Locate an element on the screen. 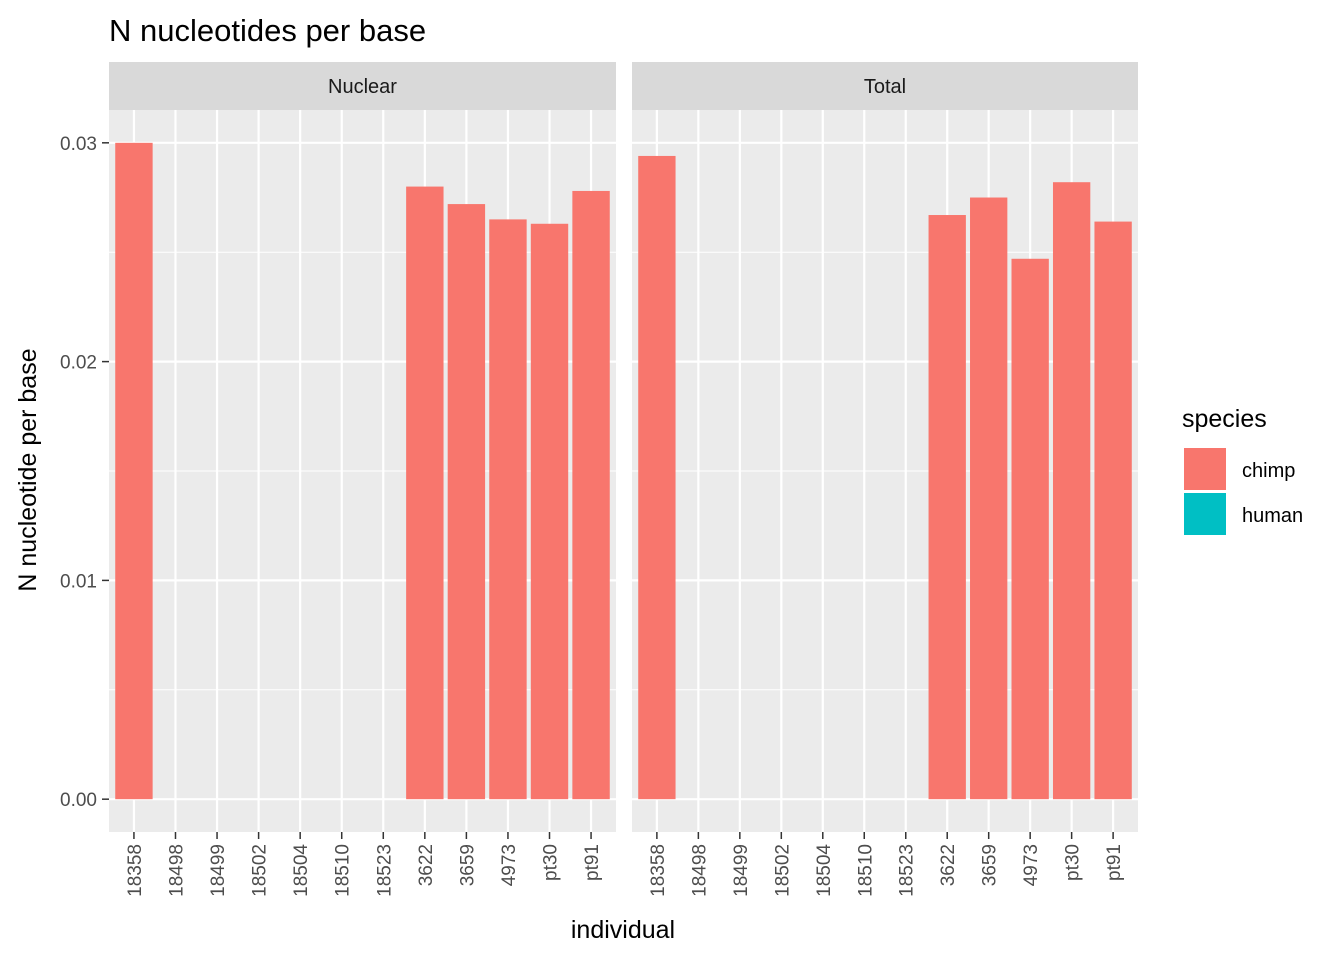 This screenshot has height=960, width=1344. legend-label-human: human is located at coordinates (1272, 516).